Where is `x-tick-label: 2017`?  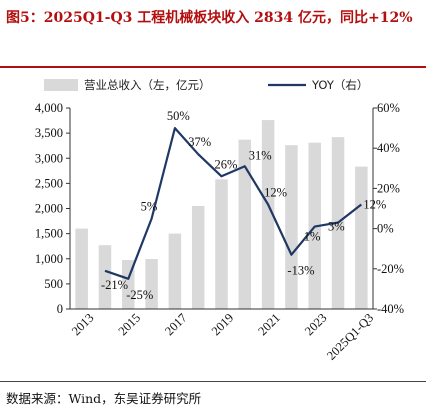 x-tick-label: 2017 is located at coordinates (176, 325).